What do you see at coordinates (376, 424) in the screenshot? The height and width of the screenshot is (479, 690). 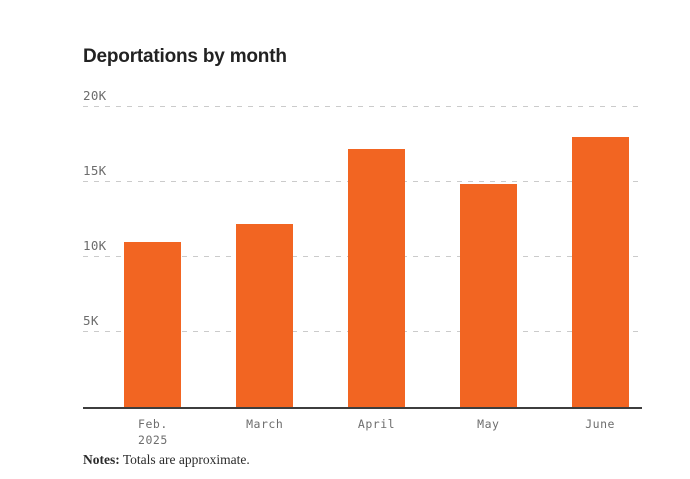 I see `x-axis-tick-line: April` at bounding box center [376, 424].